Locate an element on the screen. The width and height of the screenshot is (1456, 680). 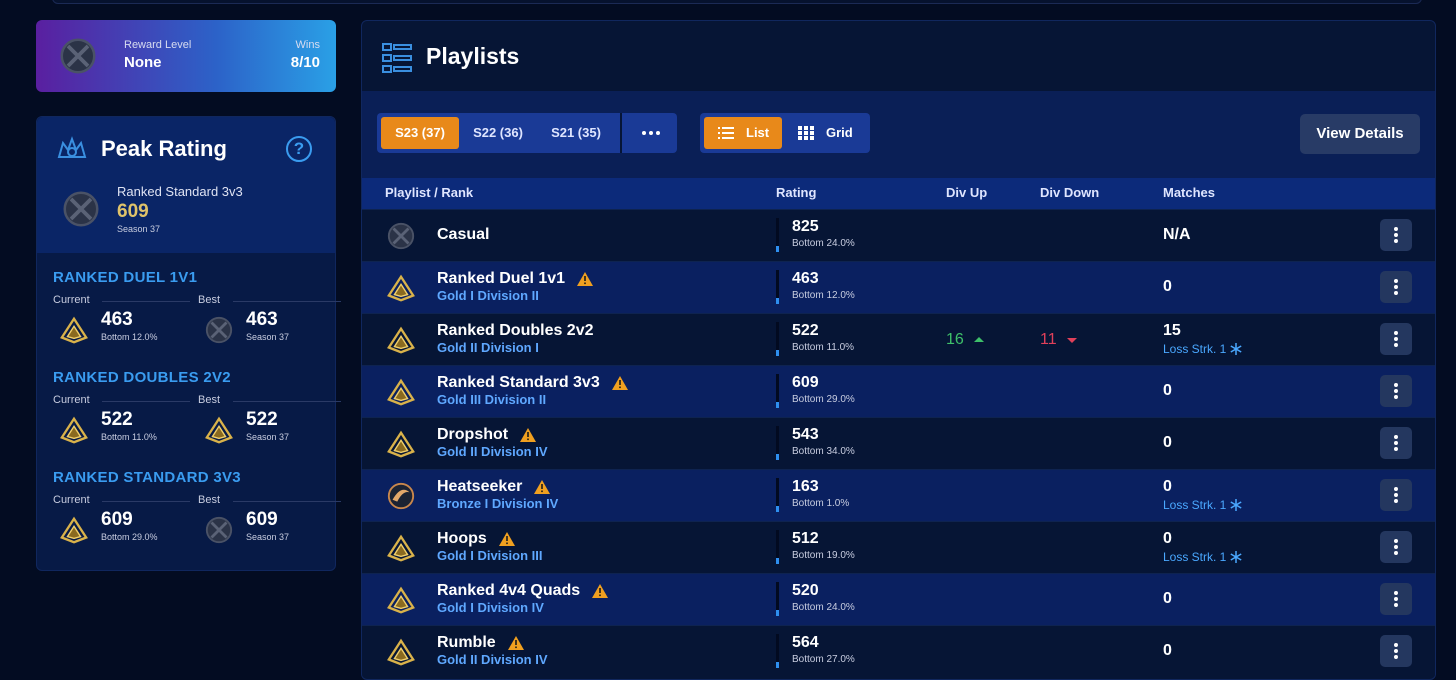
freeze-icon is located at coordinates (1236, 504).